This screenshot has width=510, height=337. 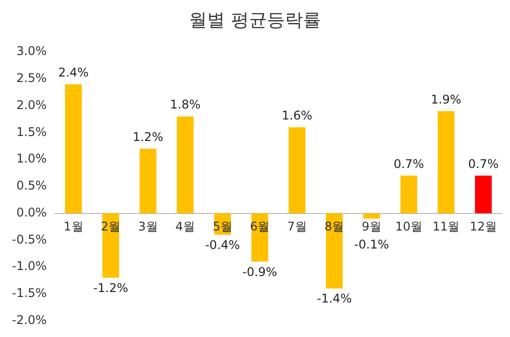 I want to click on x-tick-label: 12월, so click(x=484, y=226).